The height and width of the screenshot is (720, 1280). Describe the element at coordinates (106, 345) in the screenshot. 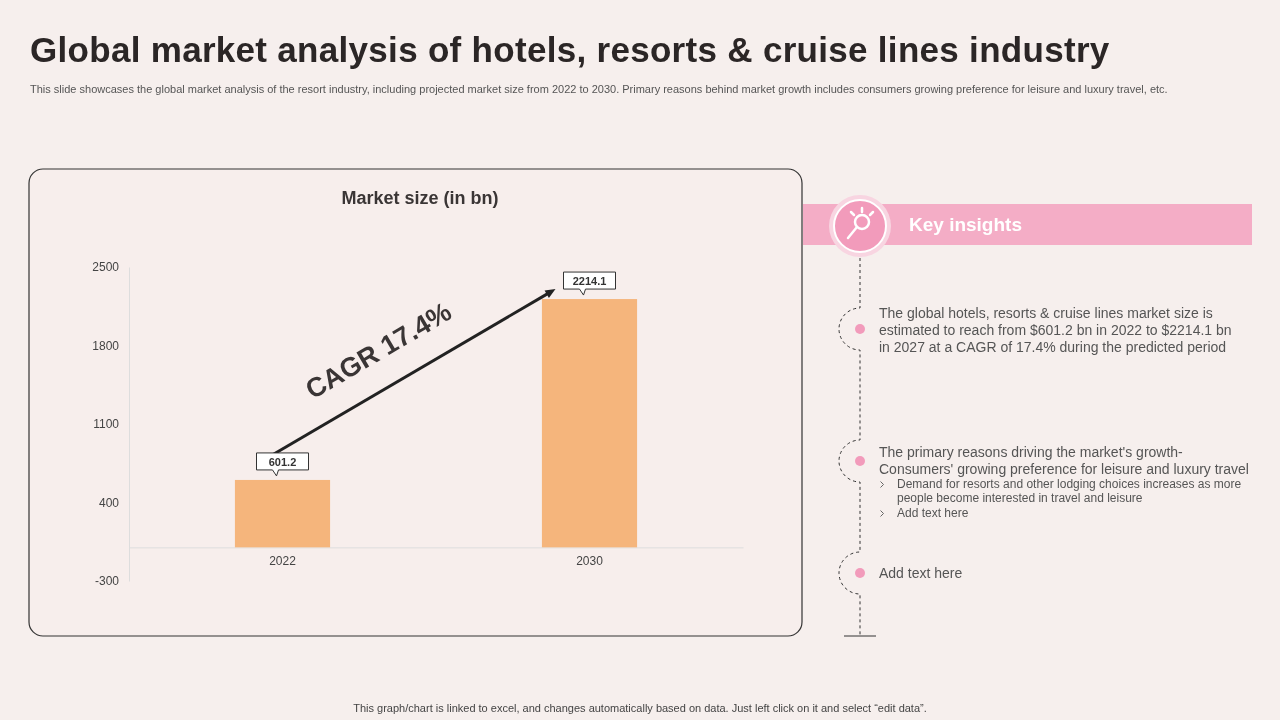

I see `y-tick-label: 1800` at that location.